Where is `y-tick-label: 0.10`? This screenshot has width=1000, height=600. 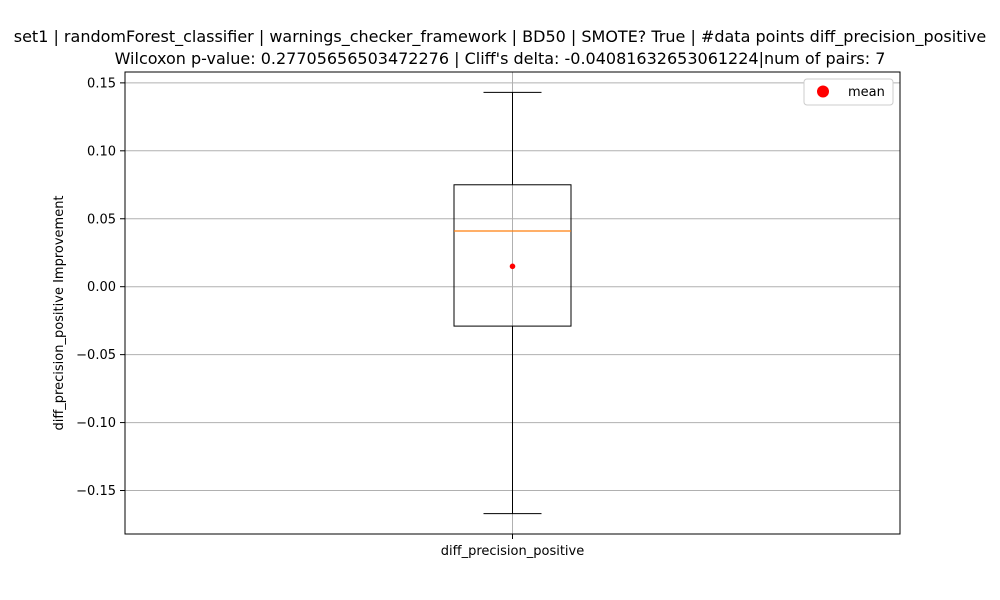 y-tick-label: 0.10 is located at coordinates (101, 151).